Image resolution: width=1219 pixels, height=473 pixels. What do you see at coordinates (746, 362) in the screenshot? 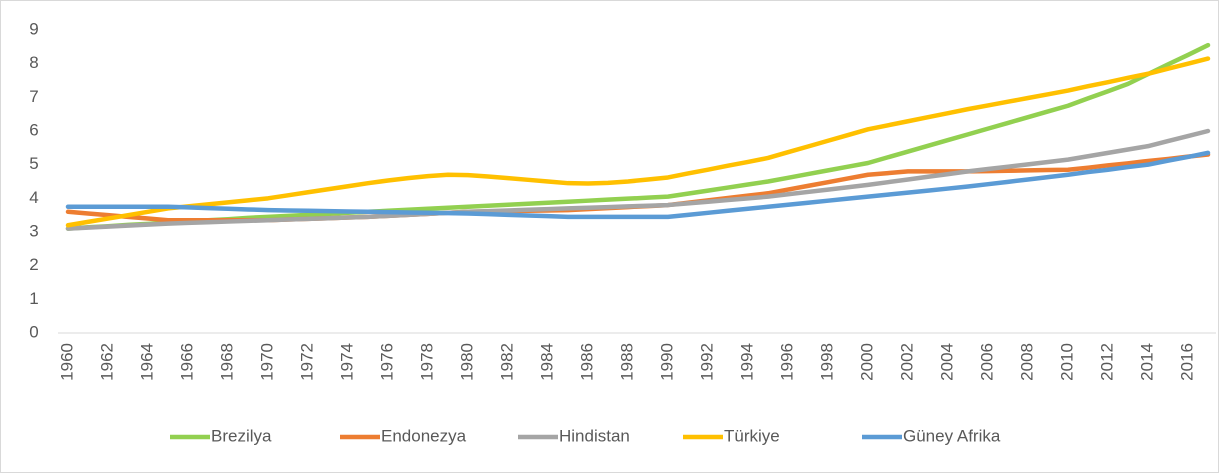
I see `x-tick-label: 1994` at bounding box center [746, 362].